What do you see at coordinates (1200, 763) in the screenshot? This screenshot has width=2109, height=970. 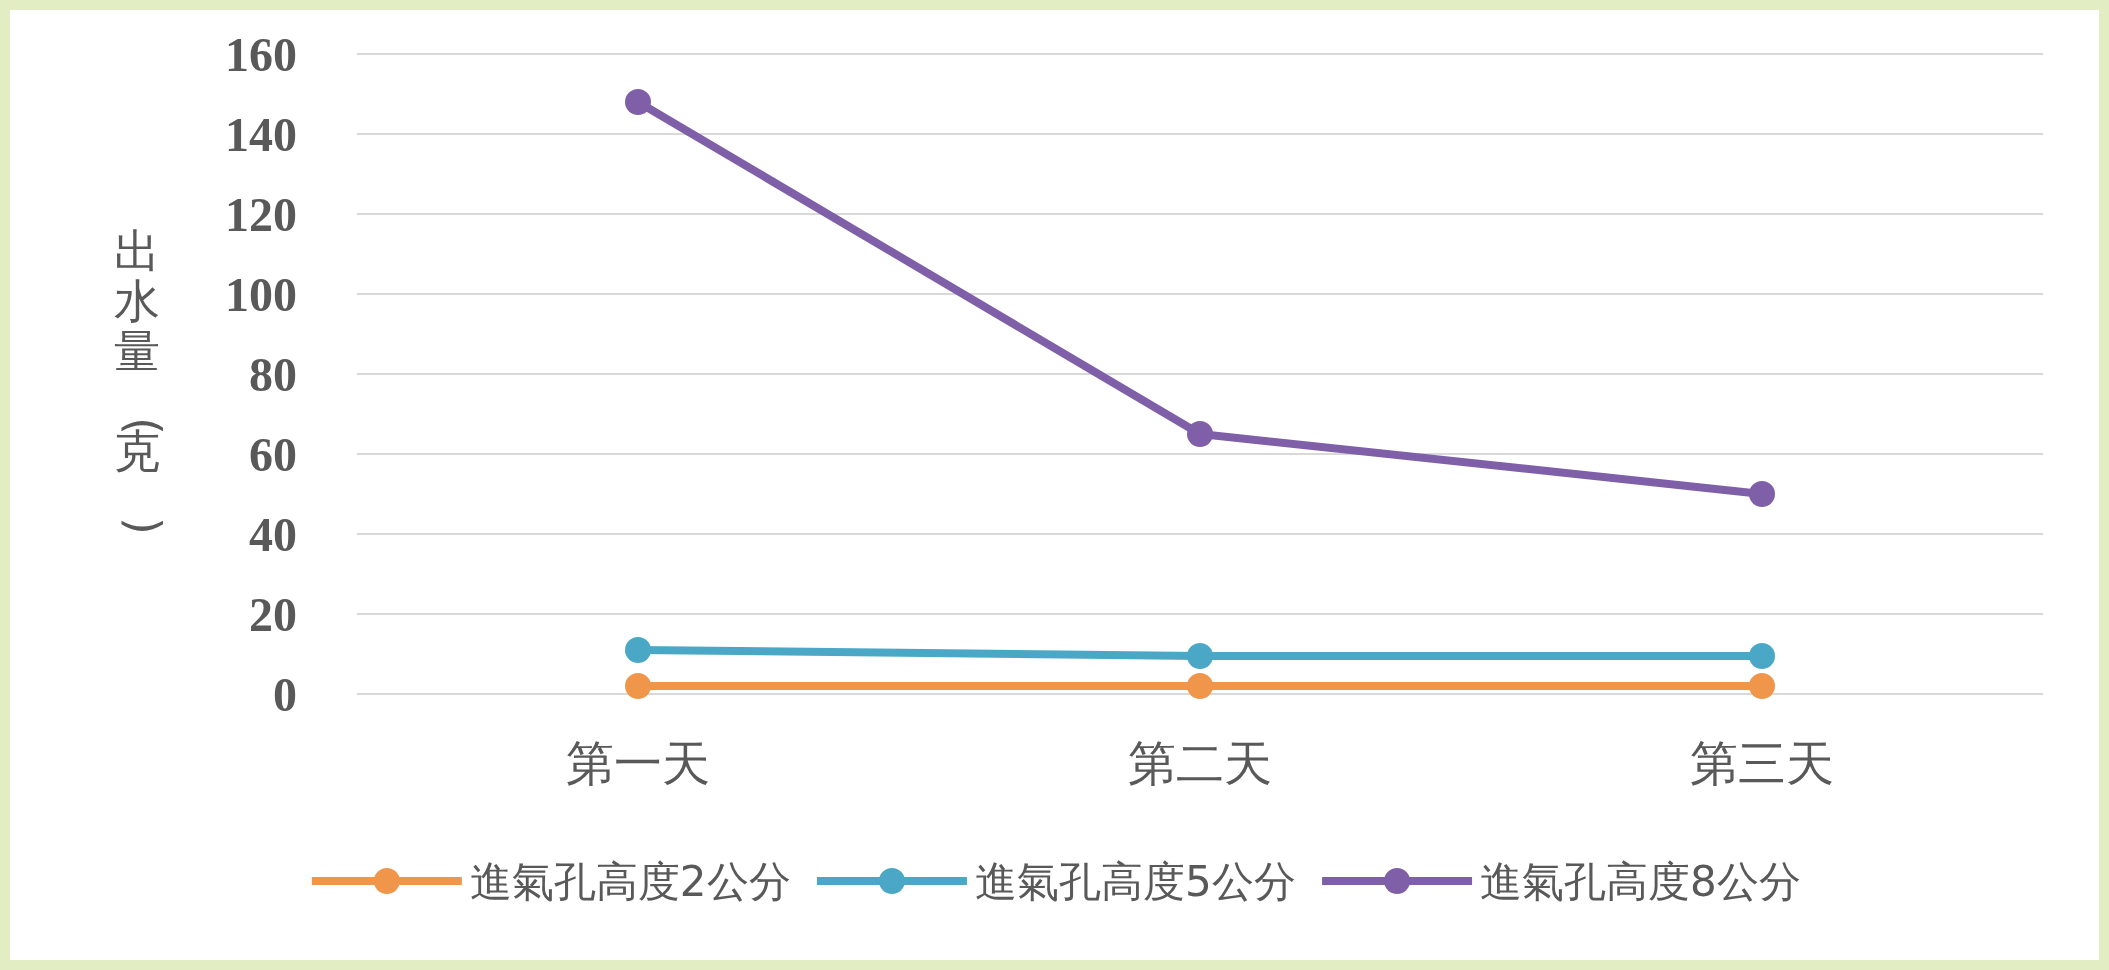 I see `x-tick-label: 第二天` at bounding box center [1200, 763].